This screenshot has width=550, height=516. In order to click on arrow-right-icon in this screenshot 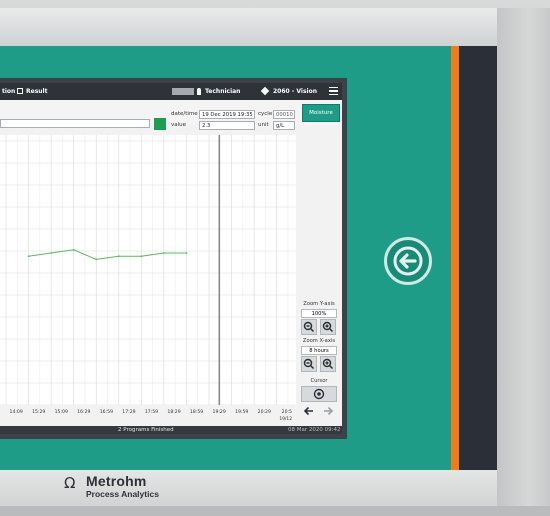, I will do `click(329, 411)`.